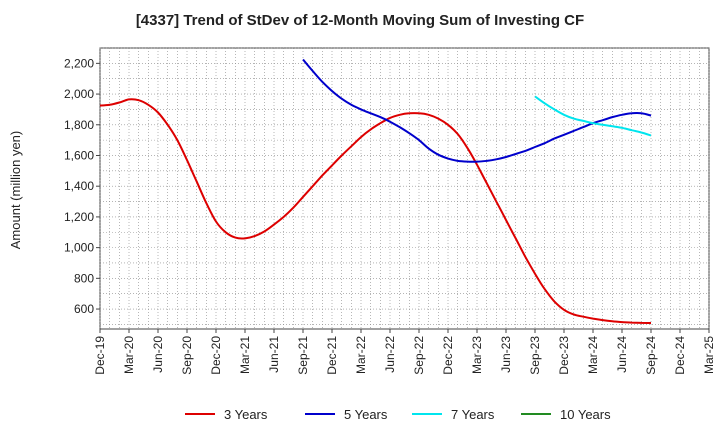 The width and height of the screenshot is (720, 440). What do you see at coordinates (79, 217) in the screenshot?
I see `y-tick-label: 1,200` at bounding box center [79, 217].